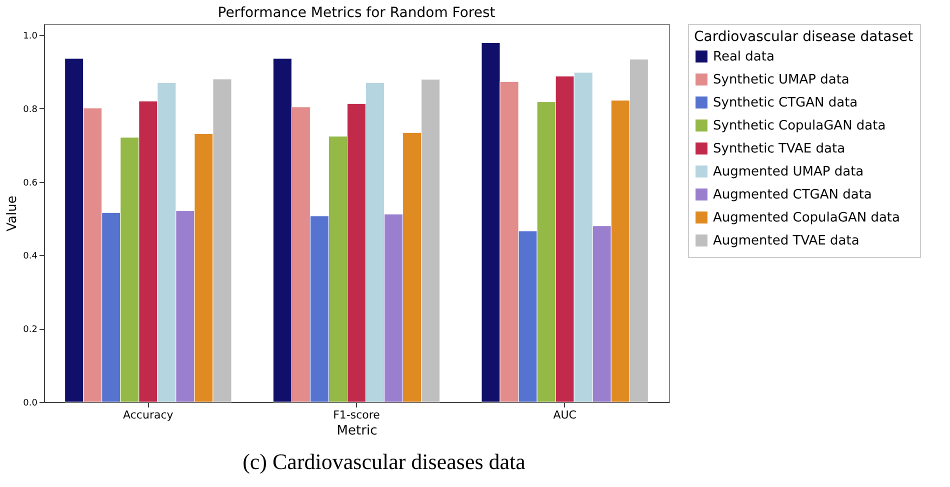  I want to click on legend-label: Real data, so click(743, 57).